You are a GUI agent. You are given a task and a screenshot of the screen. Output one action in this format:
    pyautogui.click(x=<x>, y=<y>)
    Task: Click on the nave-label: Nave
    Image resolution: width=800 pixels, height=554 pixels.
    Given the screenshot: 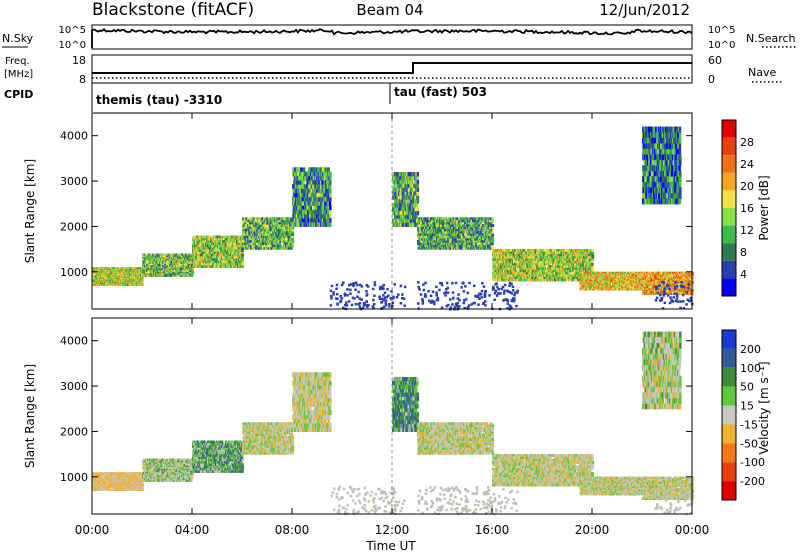 What is the action you would take?
    pyautogui.click(x=762, y=72)
    